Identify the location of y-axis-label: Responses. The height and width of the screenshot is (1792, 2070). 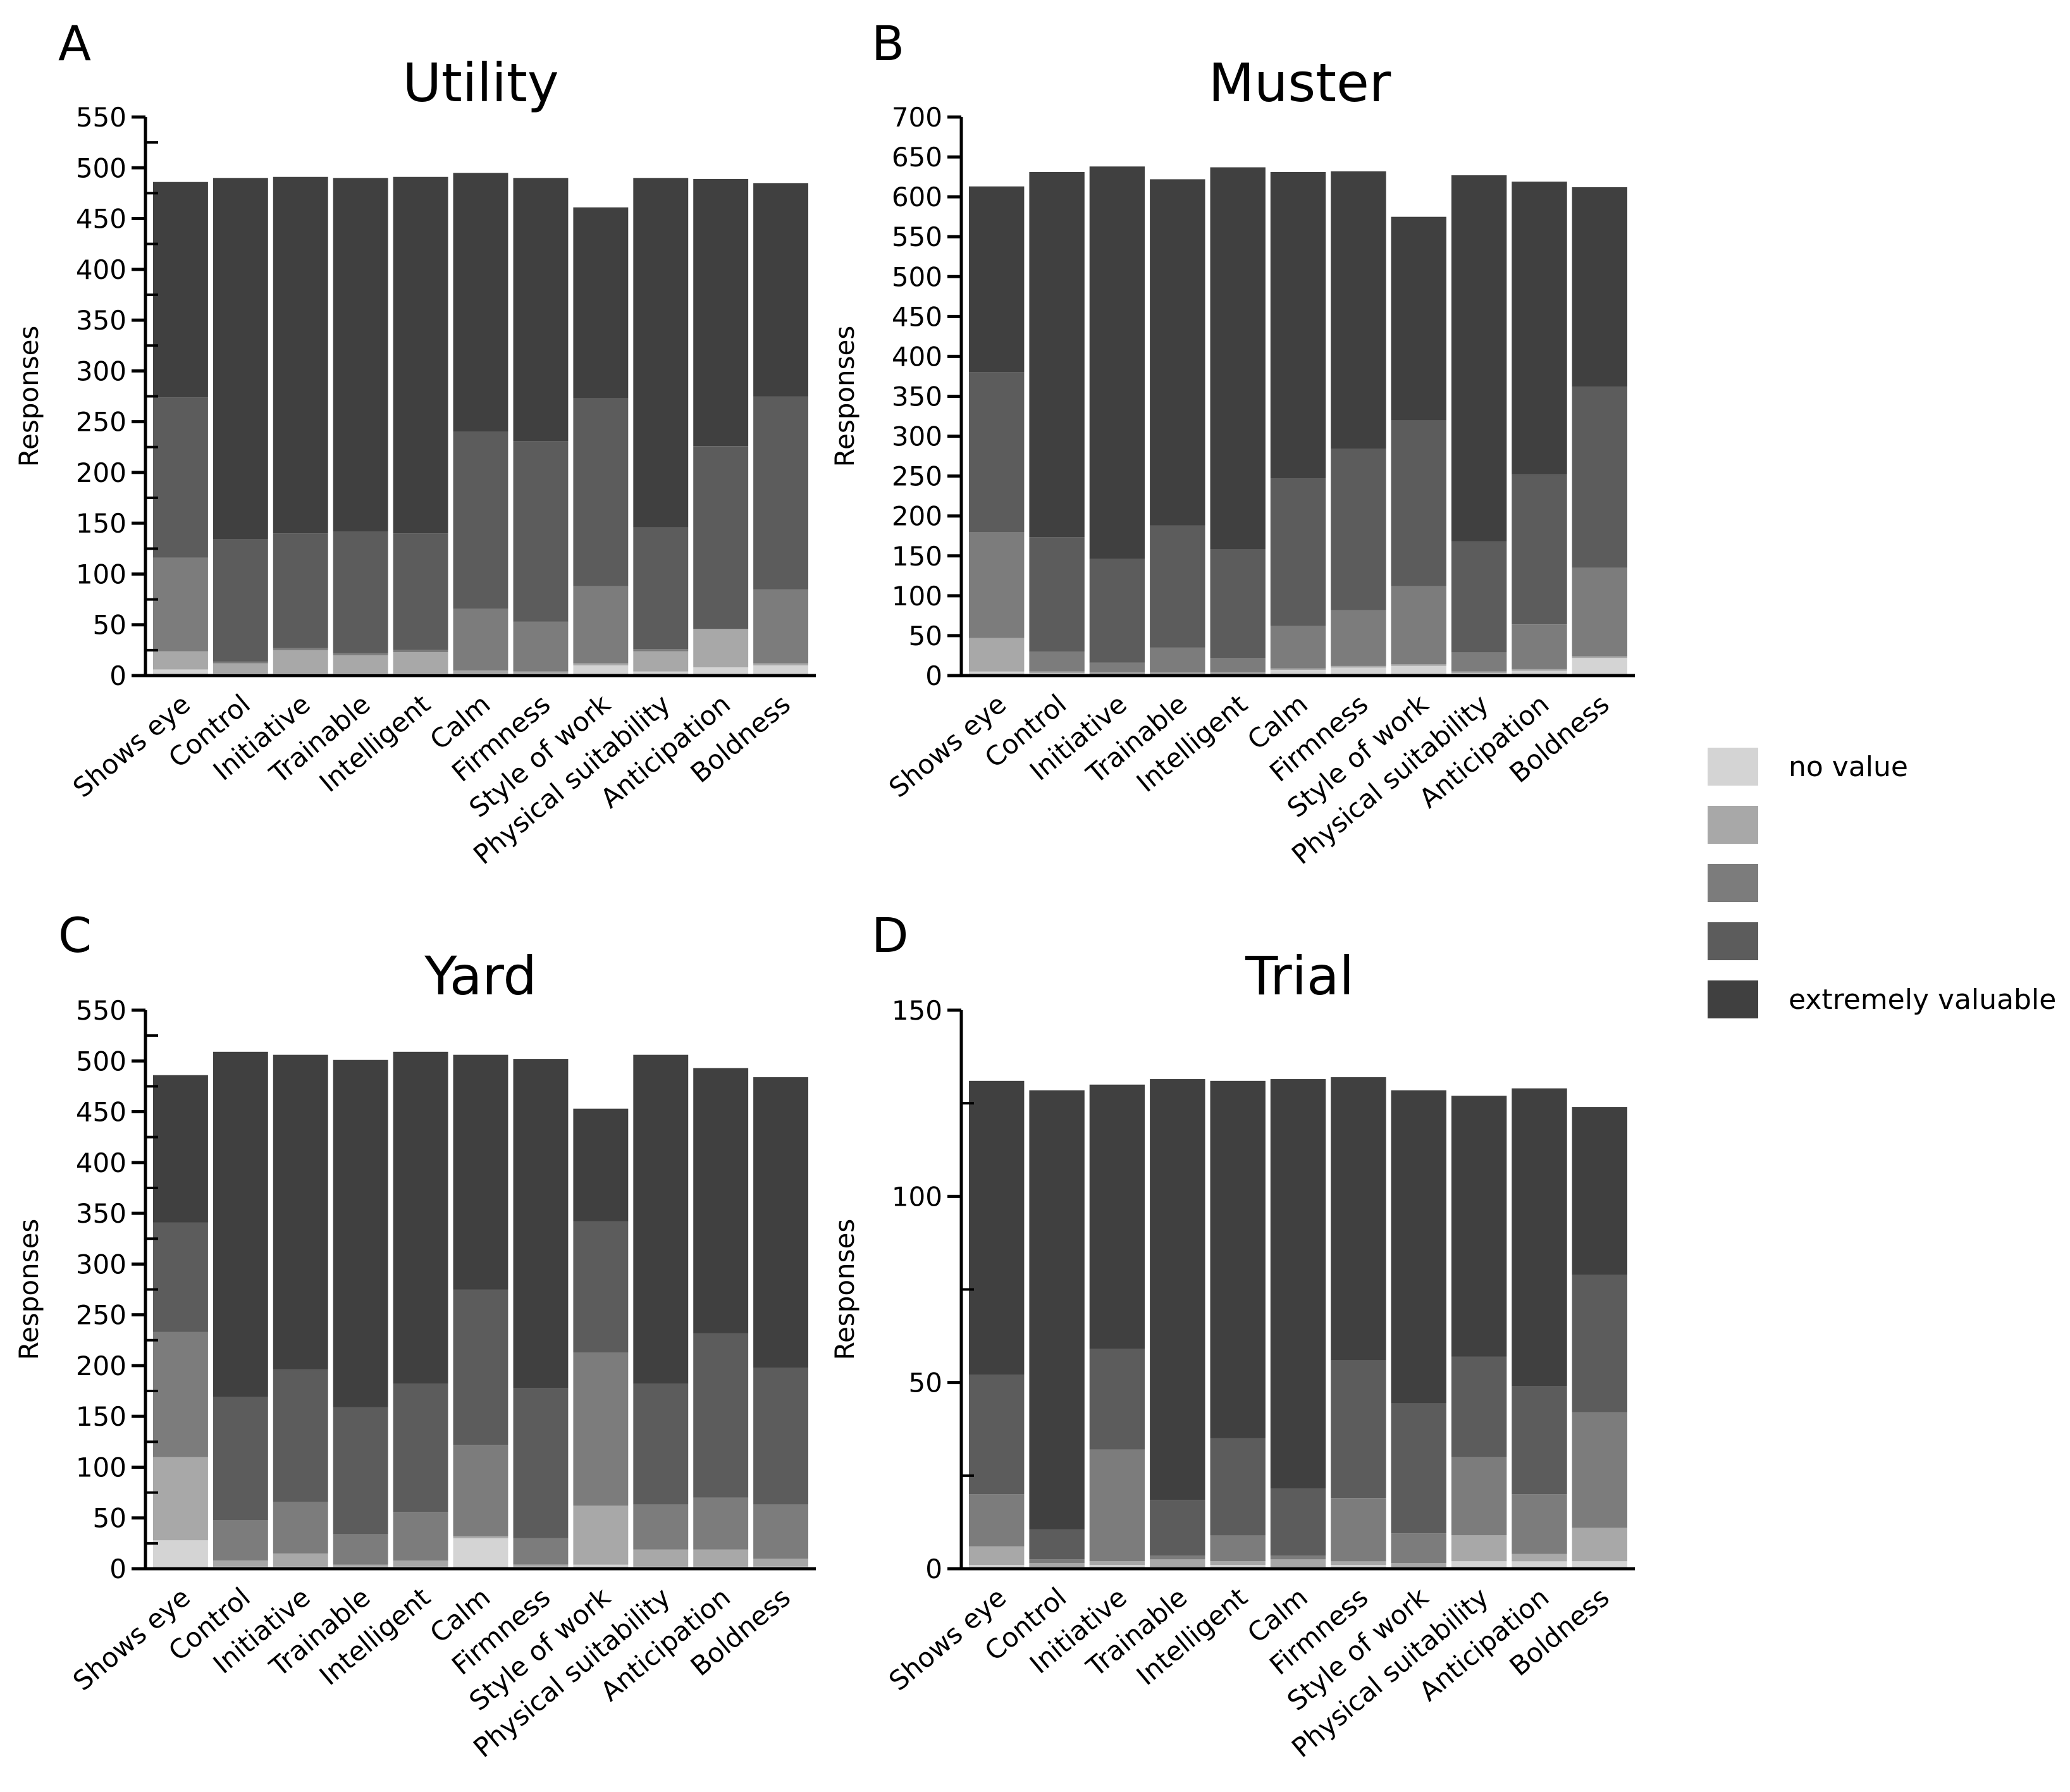
(845, 396).